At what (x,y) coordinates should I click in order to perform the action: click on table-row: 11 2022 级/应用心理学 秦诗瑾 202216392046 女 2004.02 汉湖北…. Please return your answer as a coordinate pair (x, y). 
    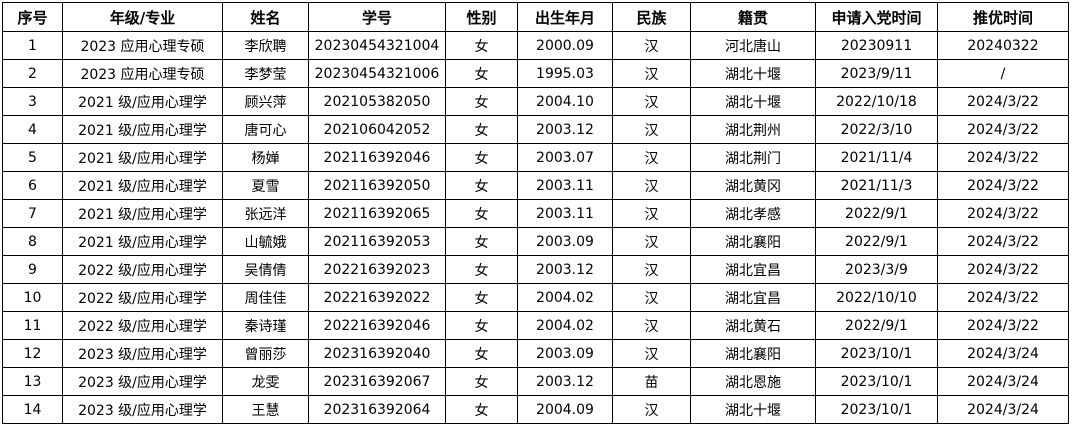
    Looking at the image, I should click on (535, 325).